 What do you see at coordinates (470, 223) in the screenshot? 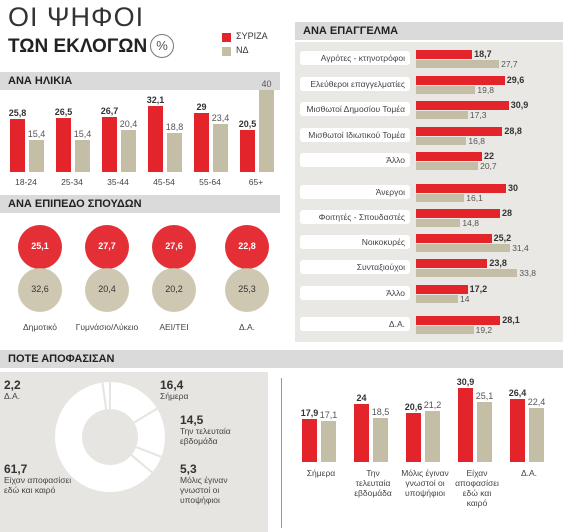
I see `value-label: 14,8` at bounding box center [470, 223].